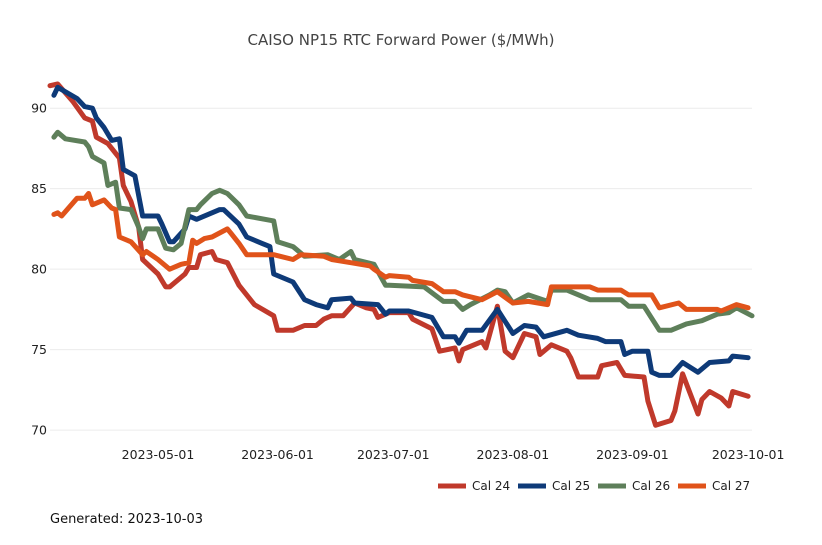 The height and width of the screenshot is (545, 822). I want to click on x-tick-label: 2023-08-01, so click(513, 454).